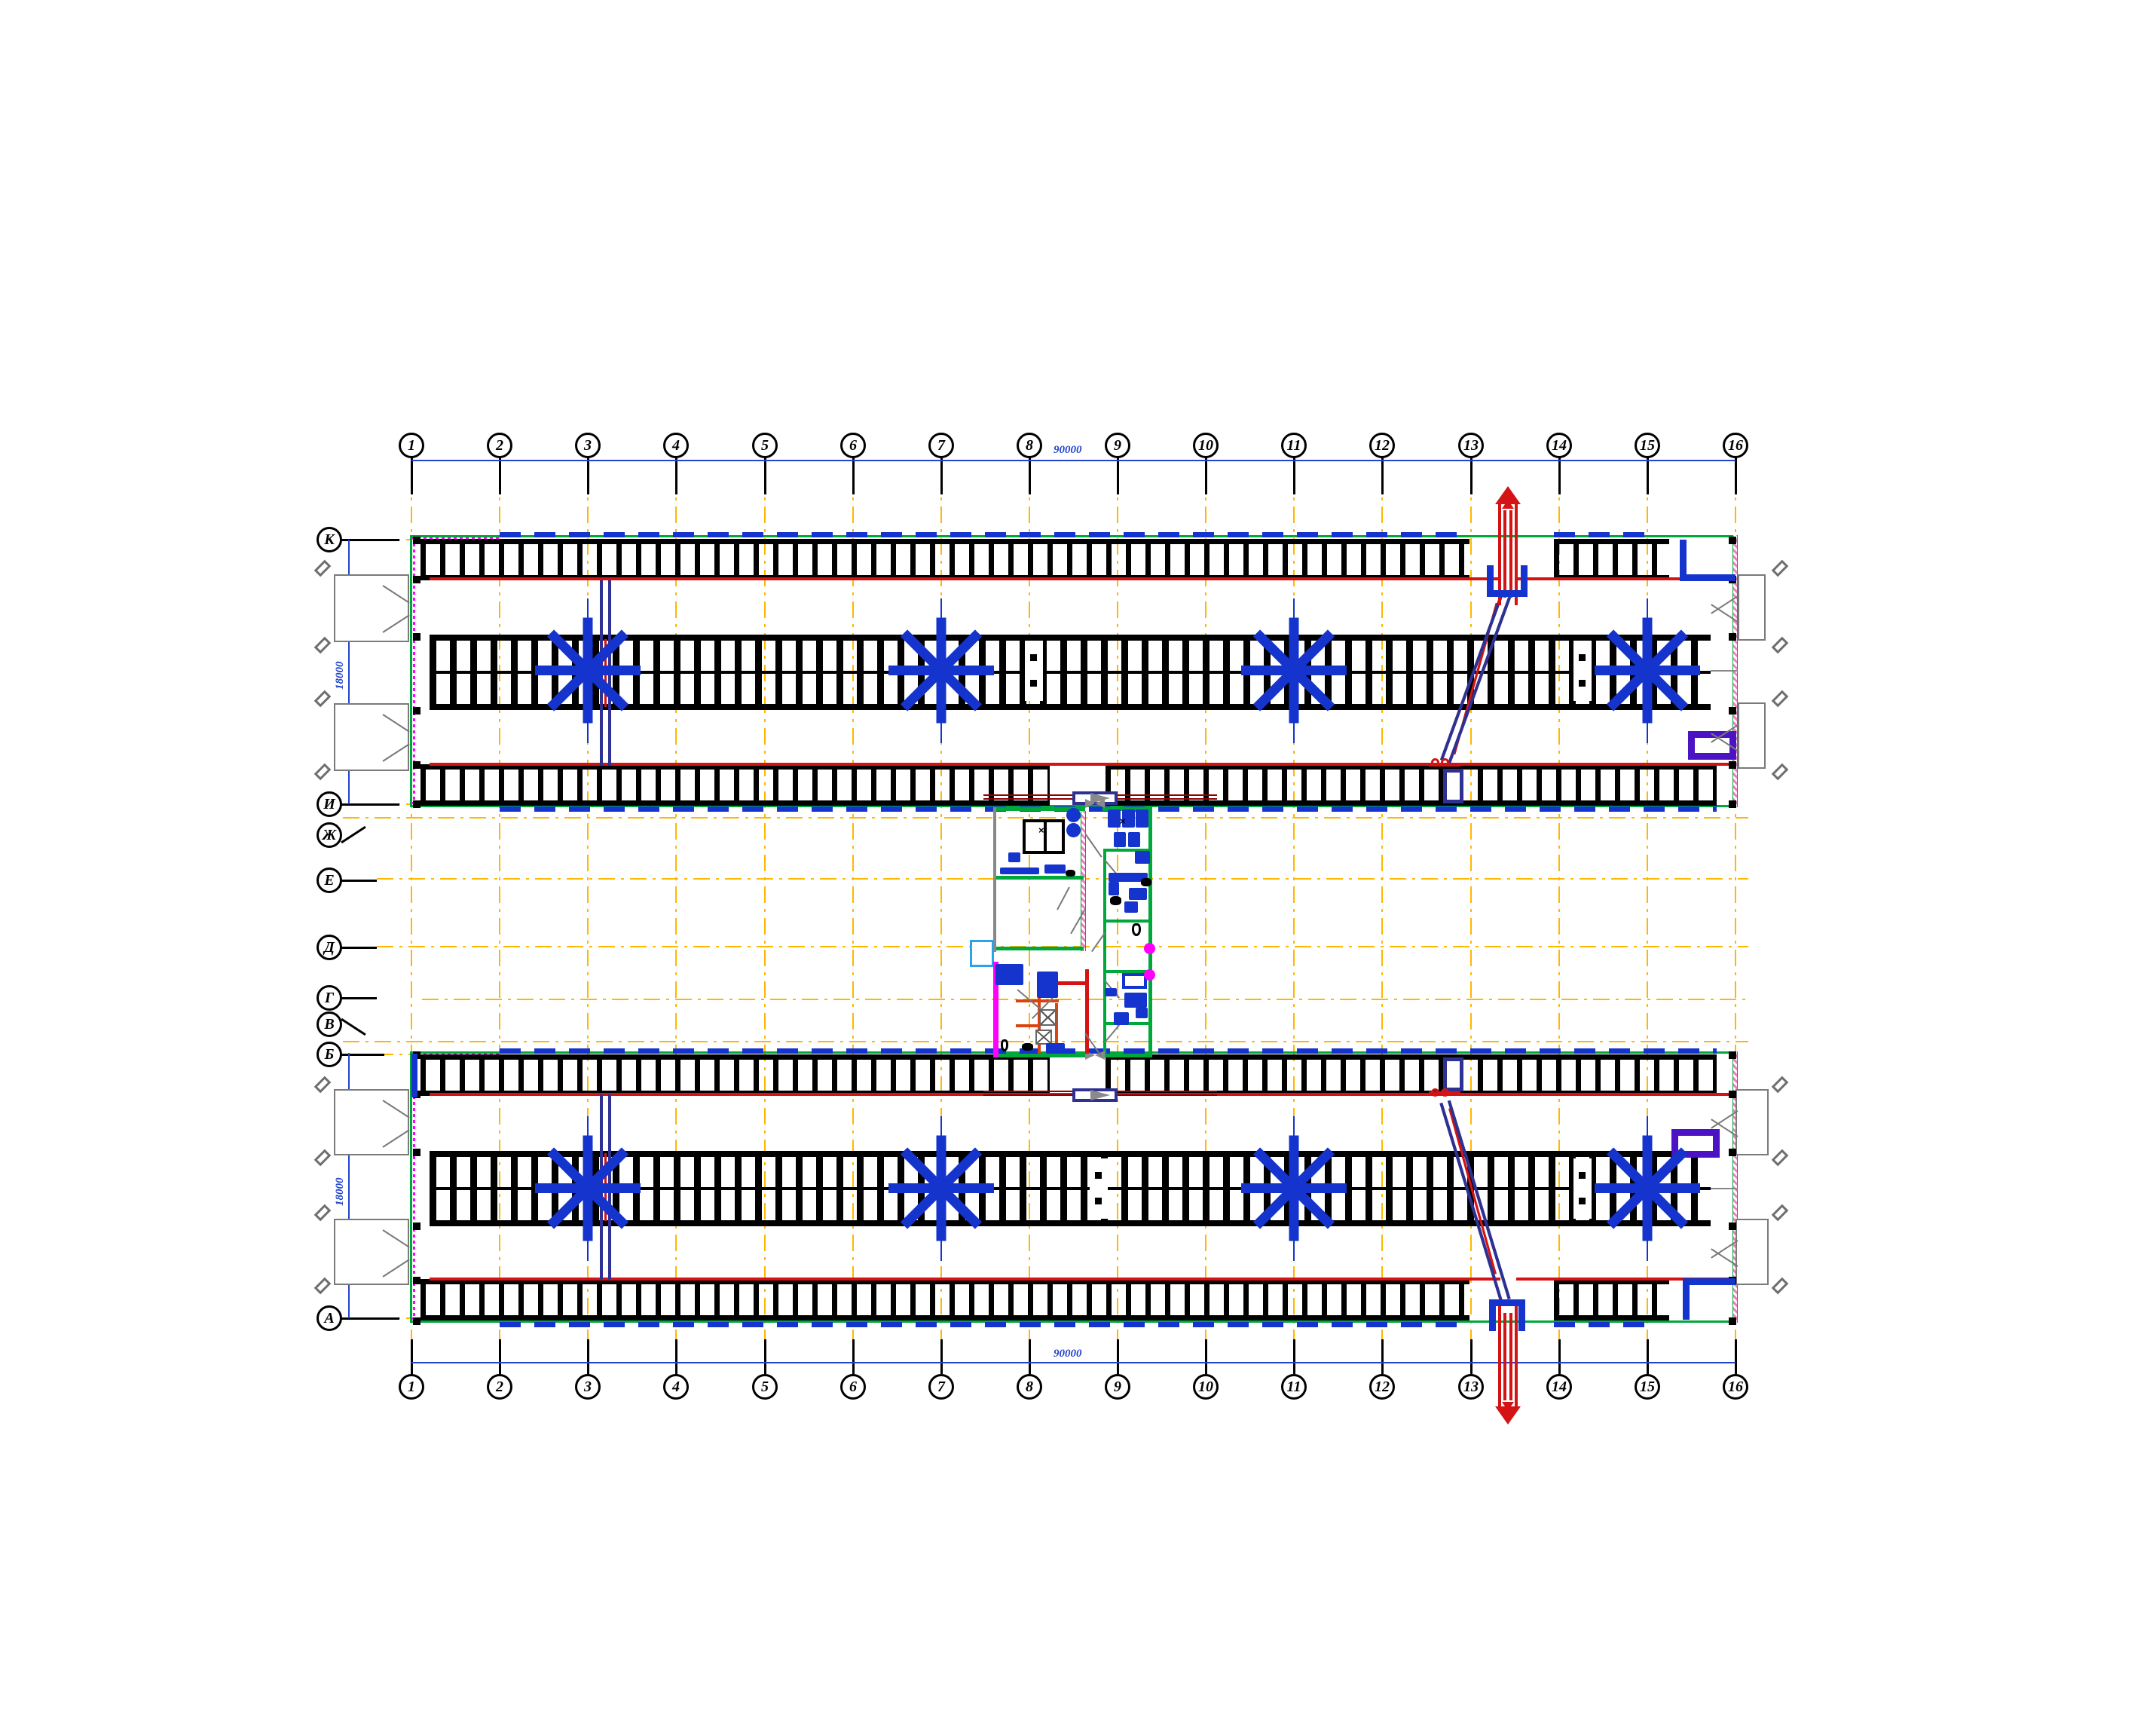 The width and height of the screenshot is (2156, 1732). Describe the element at coordinates (1044, 836) in the screenshot. I see `electrical-panel` at that location.